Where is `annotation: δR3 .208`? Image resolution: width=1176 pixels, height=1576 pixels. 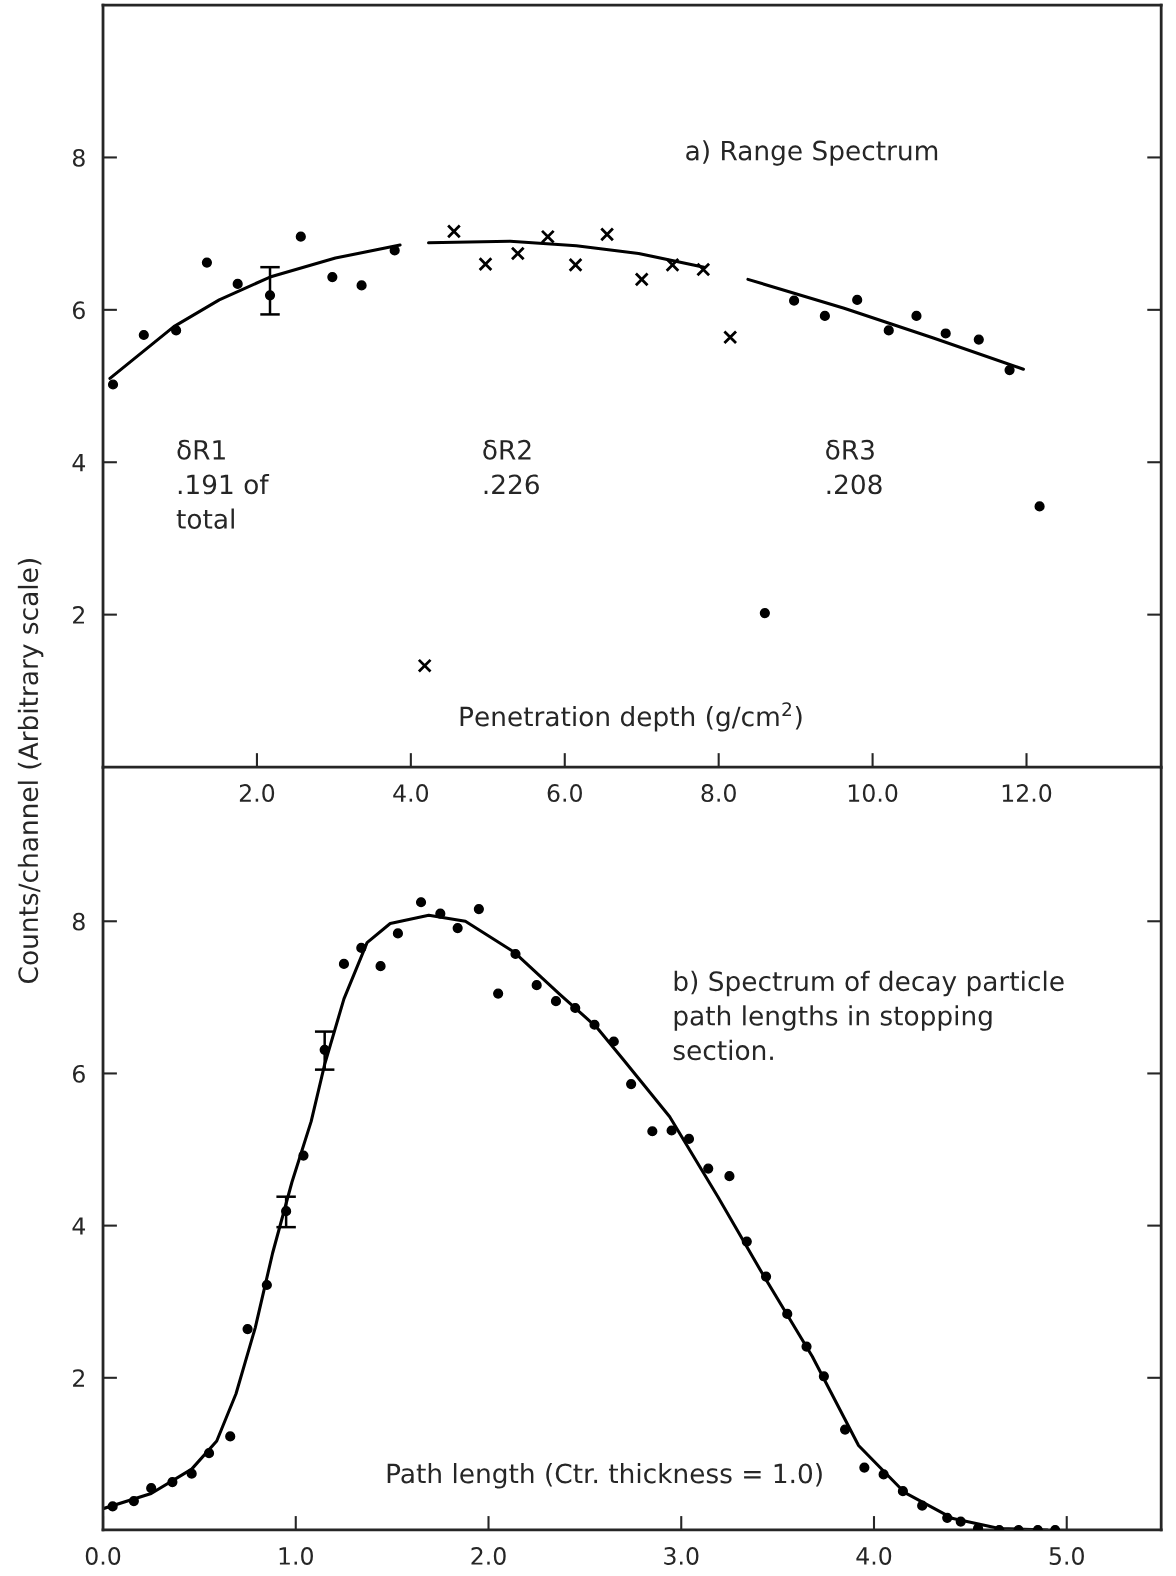
annotation: δR3 .208 is located at coordinates (854, 467).